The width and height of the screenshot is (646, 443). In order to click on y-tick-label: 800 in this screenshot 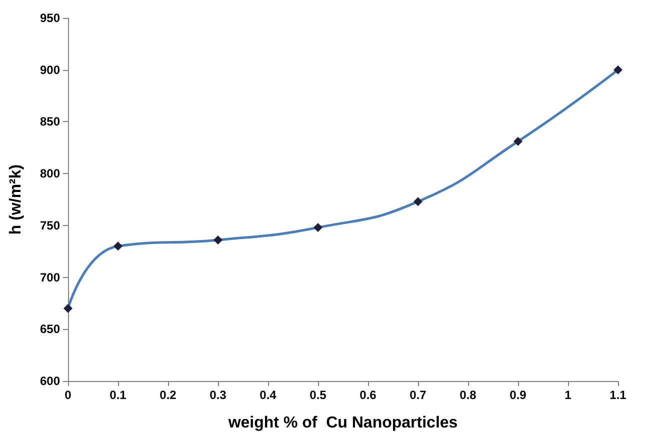, I will do `click(50, 173)`.